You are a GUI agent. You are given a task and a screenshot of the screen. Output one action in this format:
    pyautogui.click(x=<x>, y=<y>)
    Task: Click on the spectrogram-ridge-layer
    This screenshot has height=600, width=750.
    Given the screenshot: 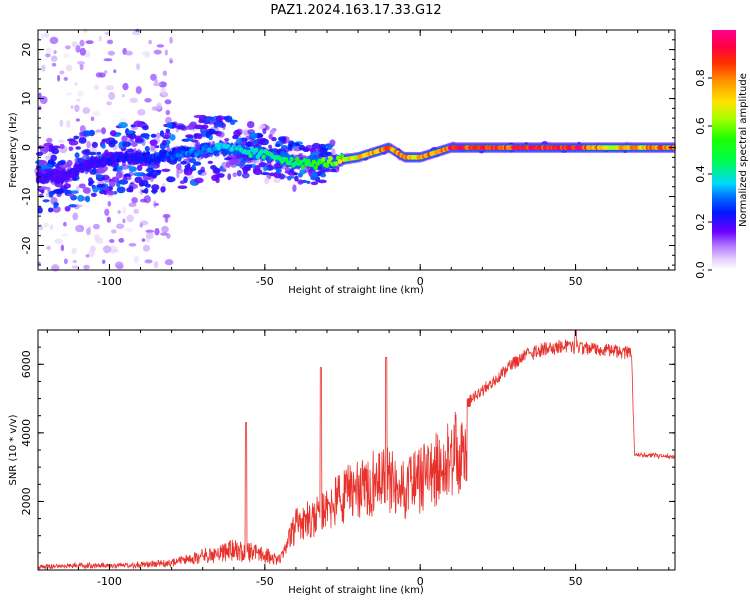 What is the action you would take?
    pyautogui.click(x=355, y=162)
    